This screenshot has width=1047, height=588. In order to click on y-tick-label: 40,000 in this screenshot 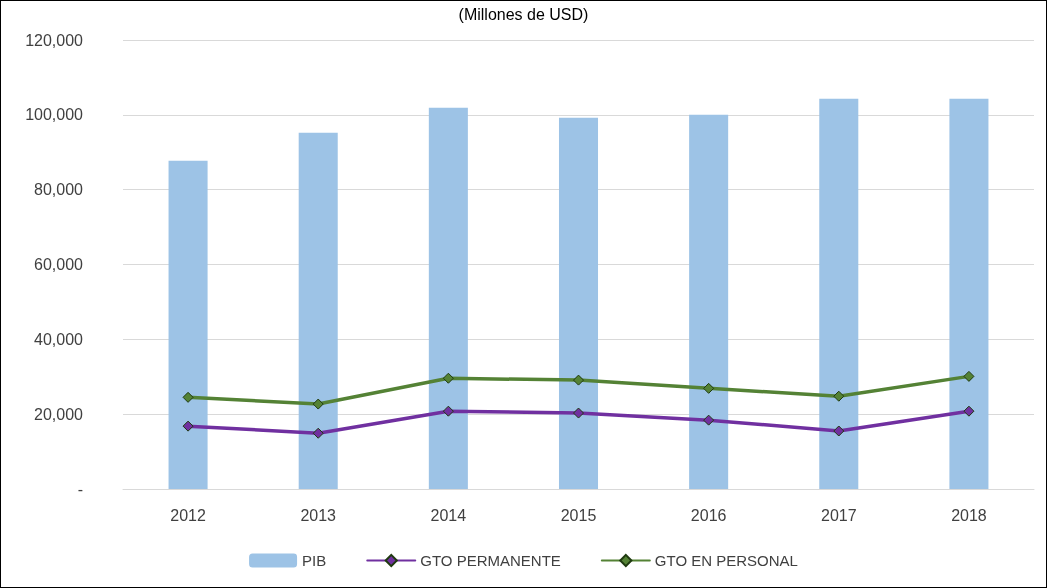, I will do `click(59, 339)`.